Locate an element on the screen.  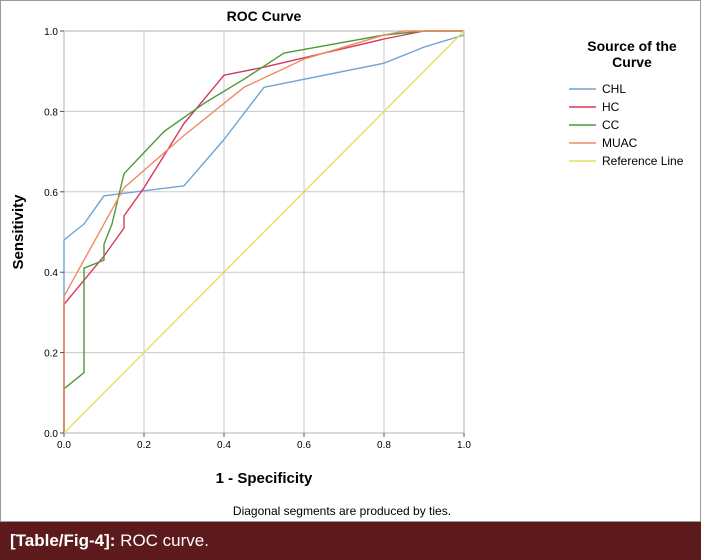
footnote: Diagonal segments are produced by ties. is located at coordinates (342, 511).